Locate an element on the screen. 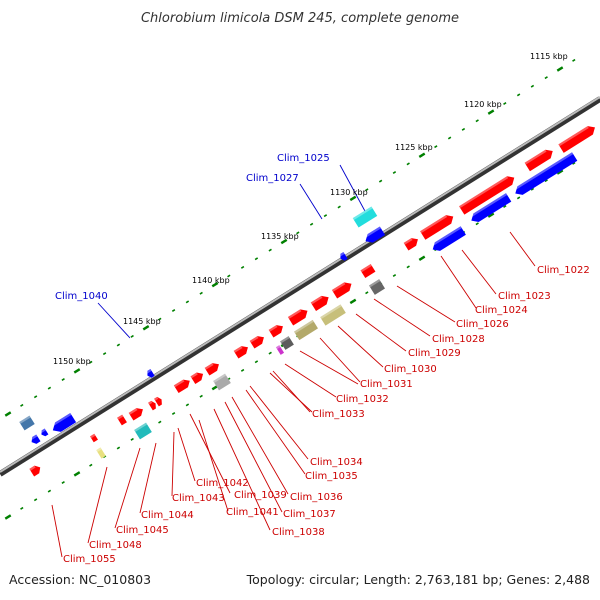 Image resolution: width=600 pixels, height=600 pixels. gene-label-clim-1023: Clim_1023 is located at coordinates (524, 296).